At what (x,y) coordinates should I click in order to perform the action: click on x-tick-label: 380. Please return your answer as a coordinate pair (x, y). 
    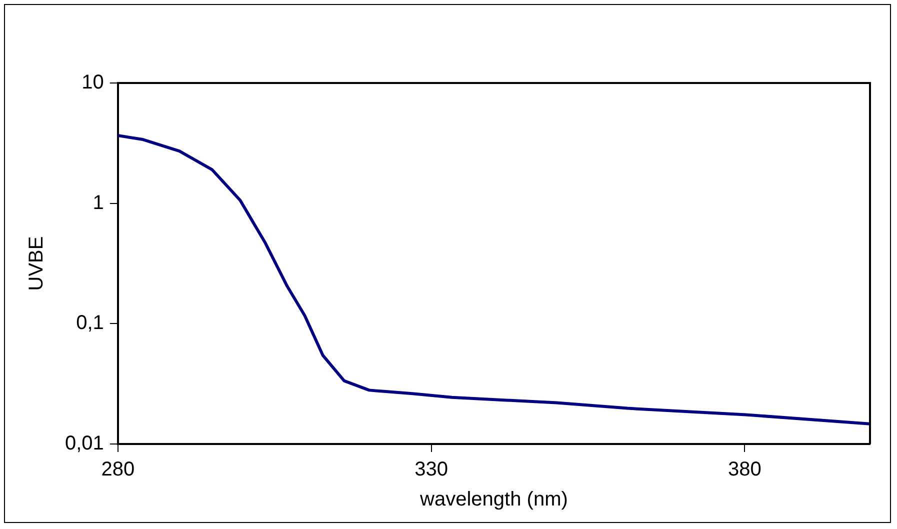
    Looking at the image, I should click on (745, 469).